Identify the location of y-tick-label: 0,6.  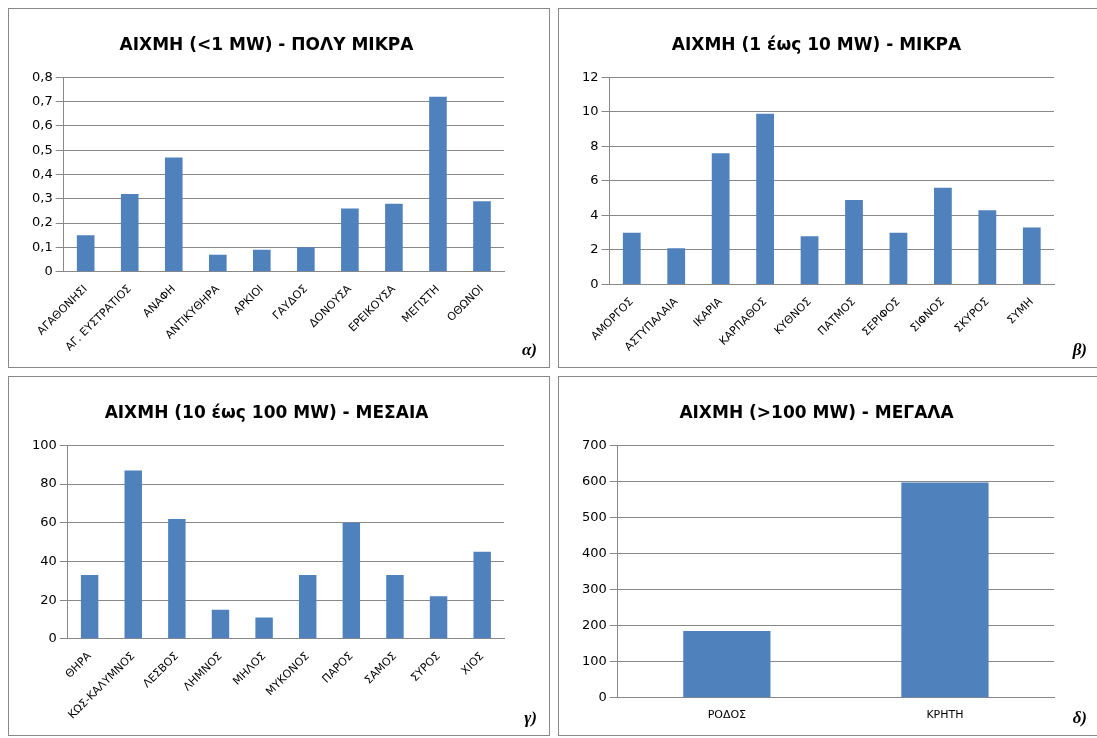
(42, 125).